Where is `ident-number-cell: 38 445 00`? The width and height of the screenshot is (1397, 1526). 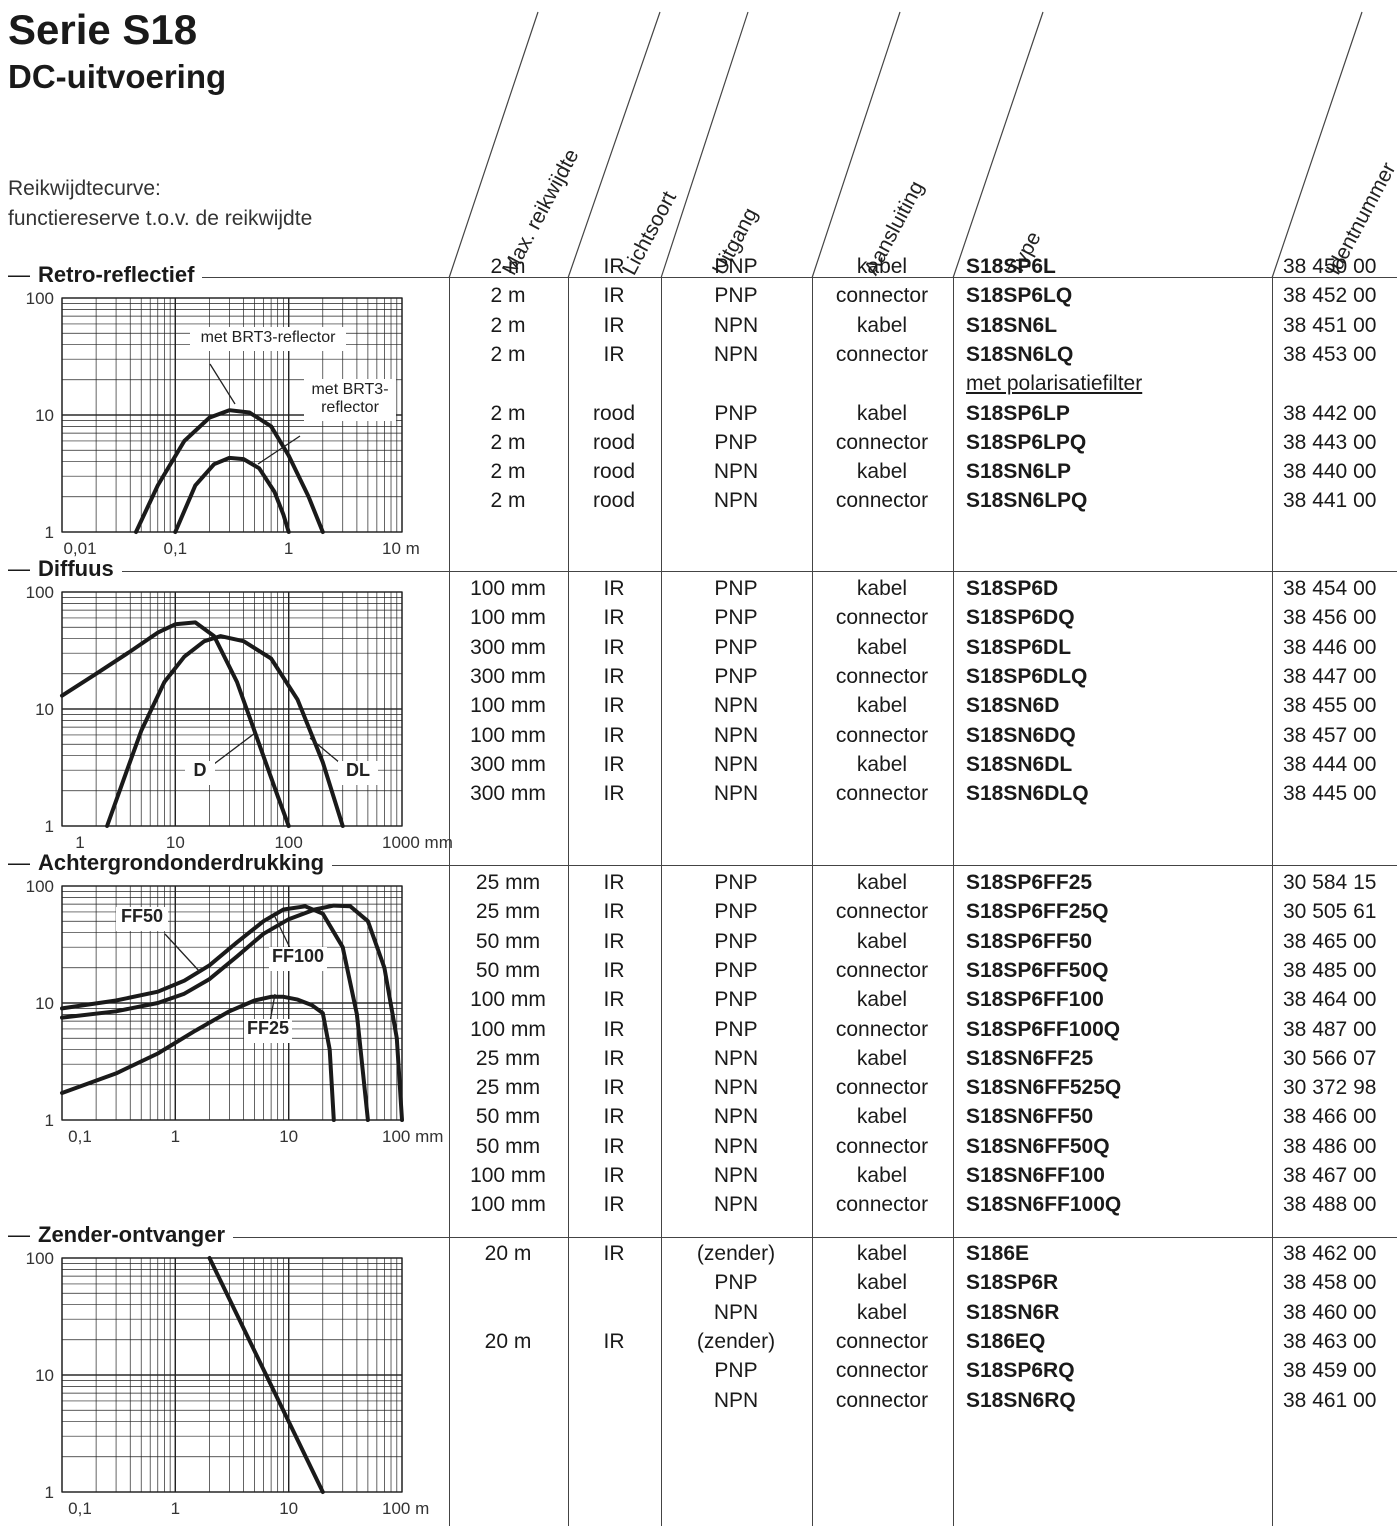 ident-number-cell: 38 445 00 is located at coordinates (1330, 794).